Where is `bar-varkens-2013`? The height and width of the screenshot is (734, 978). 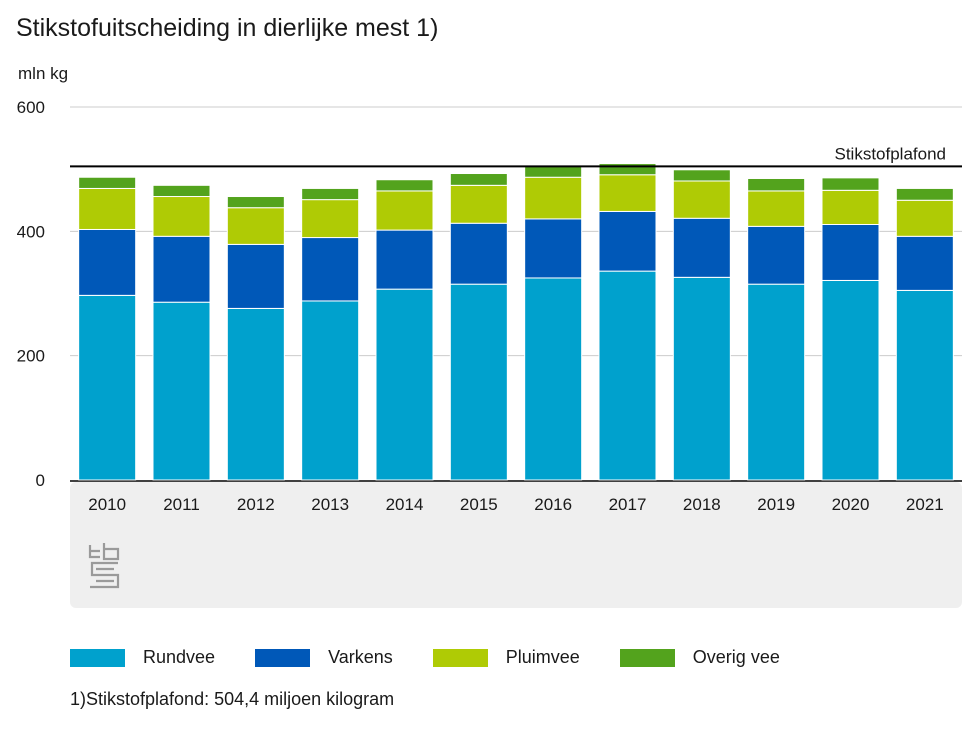
bar-varkens-2013 is located at coordinates (330, 269).